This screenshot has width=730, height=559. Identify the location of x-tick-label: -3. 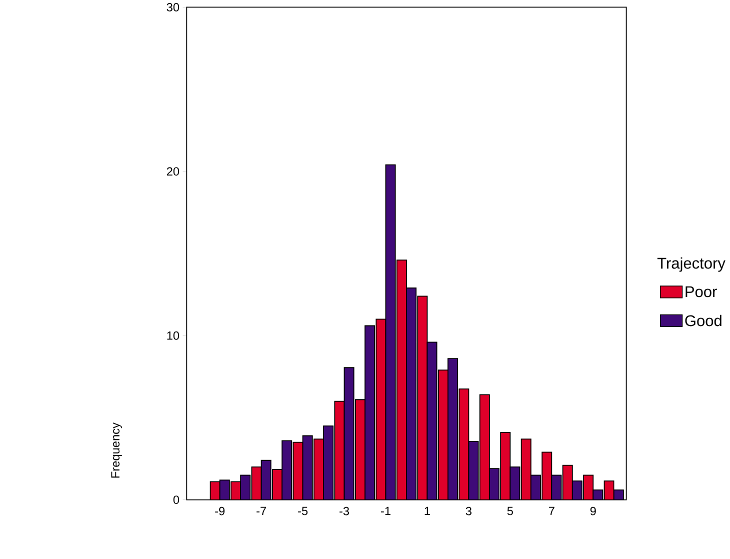
(345, 511).